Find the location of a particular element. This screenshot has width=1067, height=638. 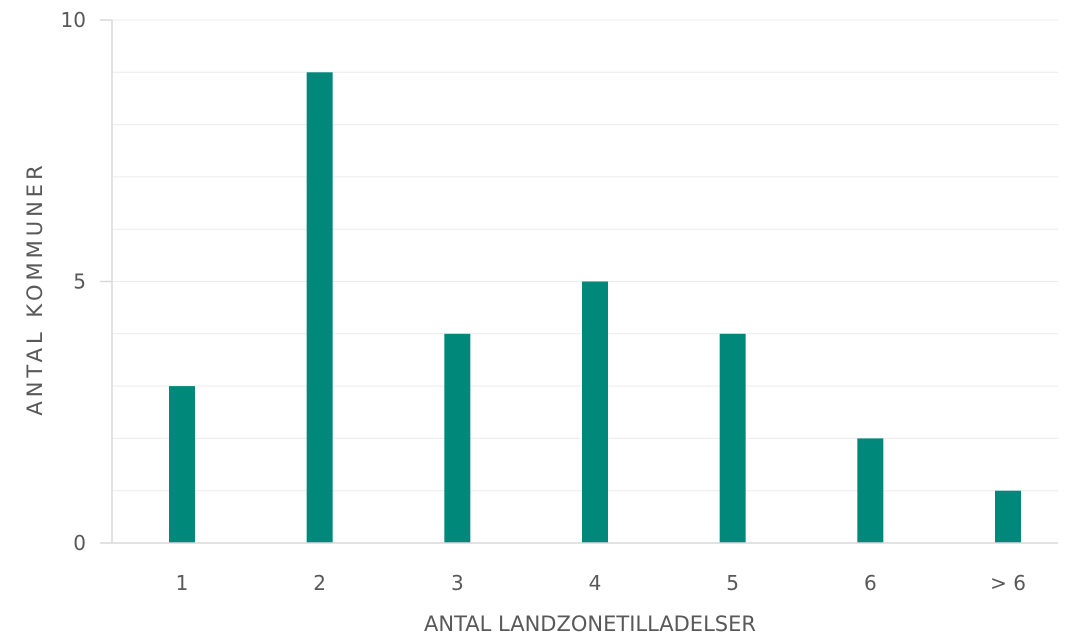

x-tick-label: 3 is located at coordinates (457, 583).